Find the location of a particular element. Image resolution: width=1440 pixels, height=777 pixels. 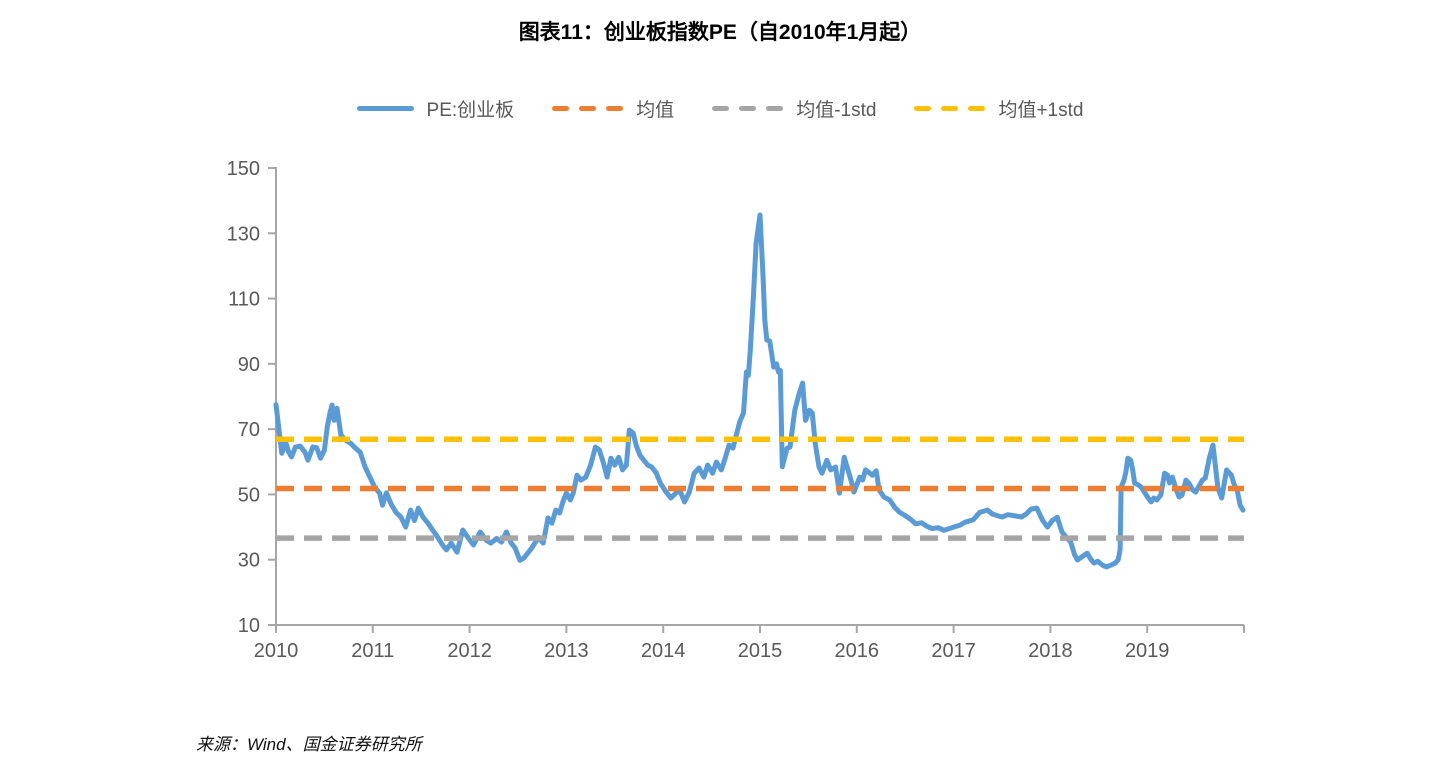

chart-title: 图表11：创业板指数PE（自2010年1月起） is located at coordinates (720, 32).